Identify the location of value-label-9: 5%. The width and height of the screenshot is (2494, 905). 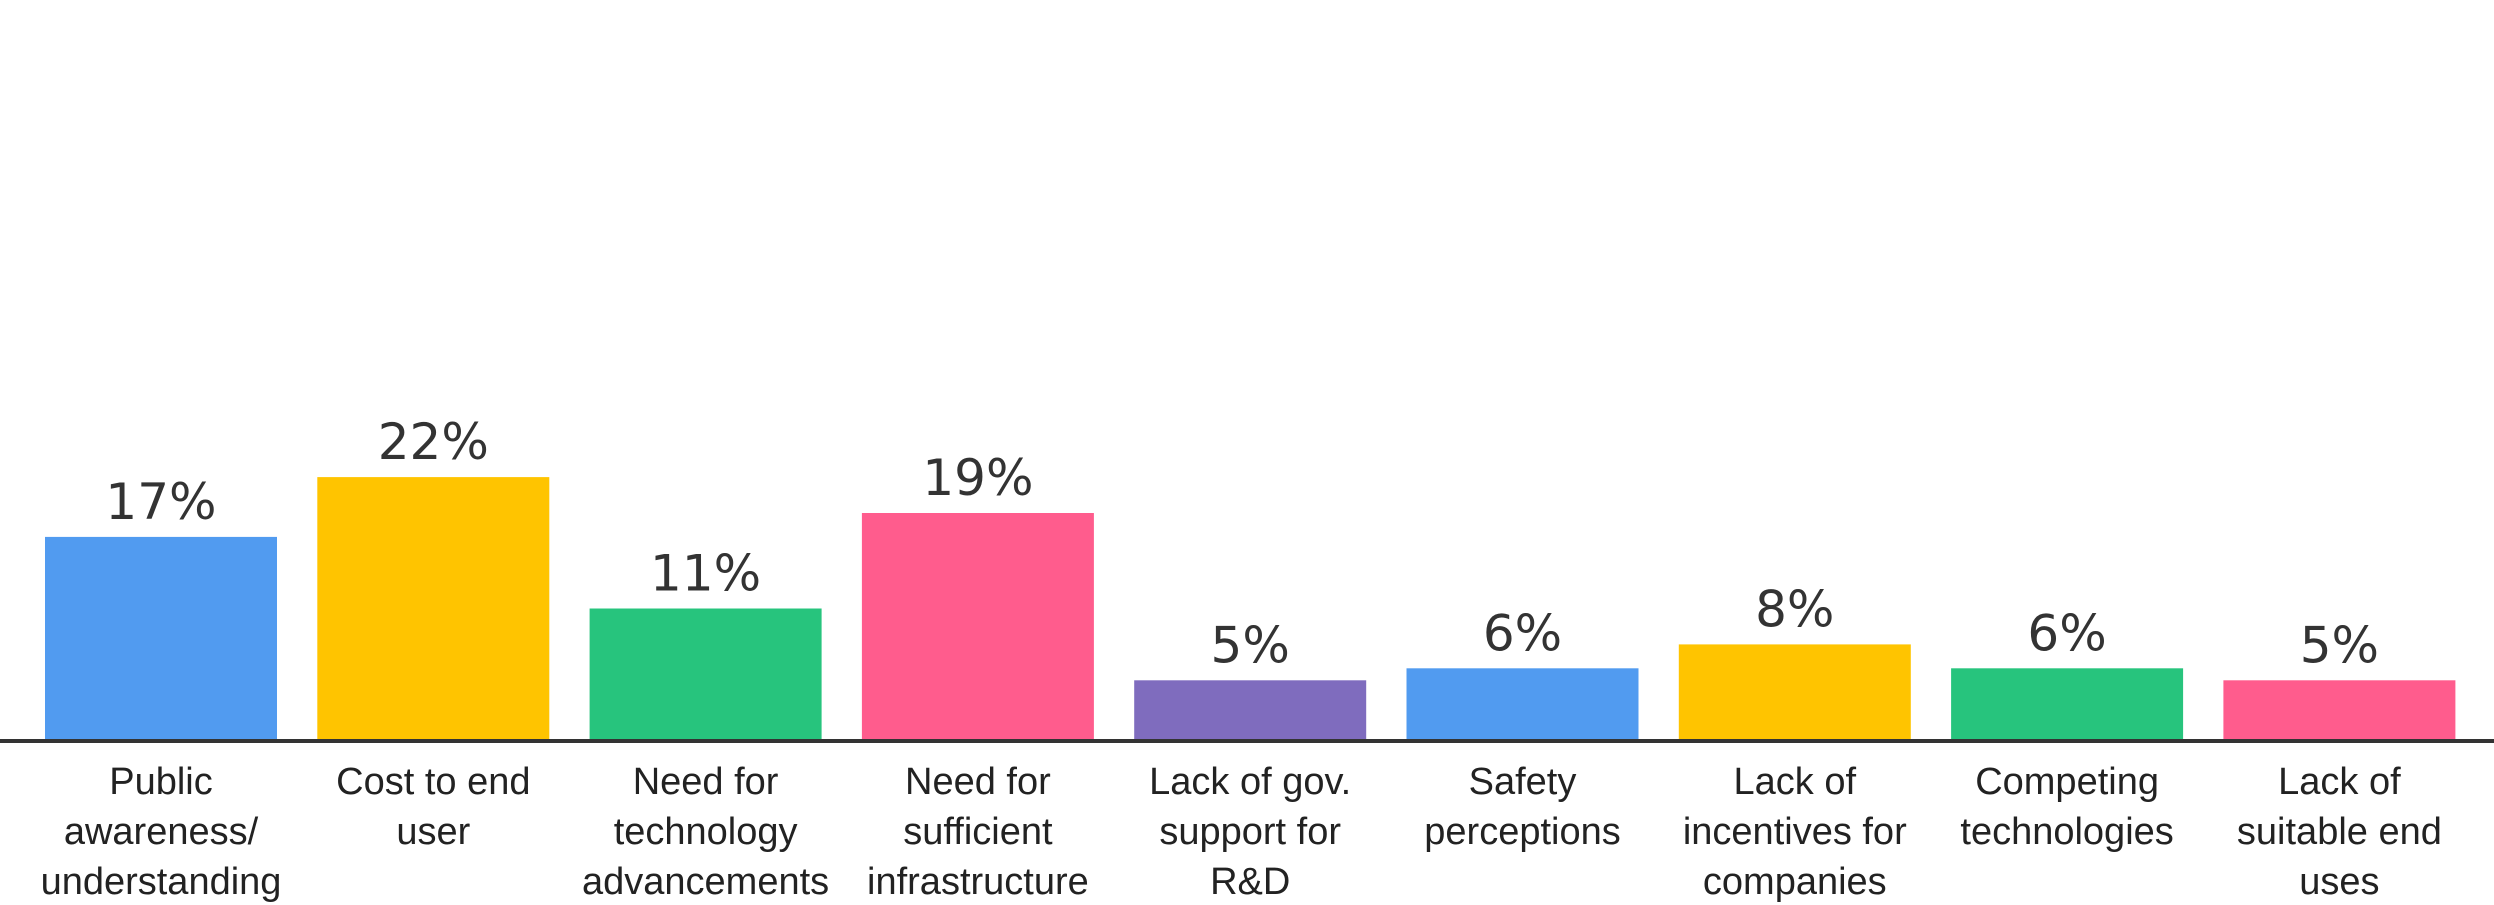
(2339, 645).